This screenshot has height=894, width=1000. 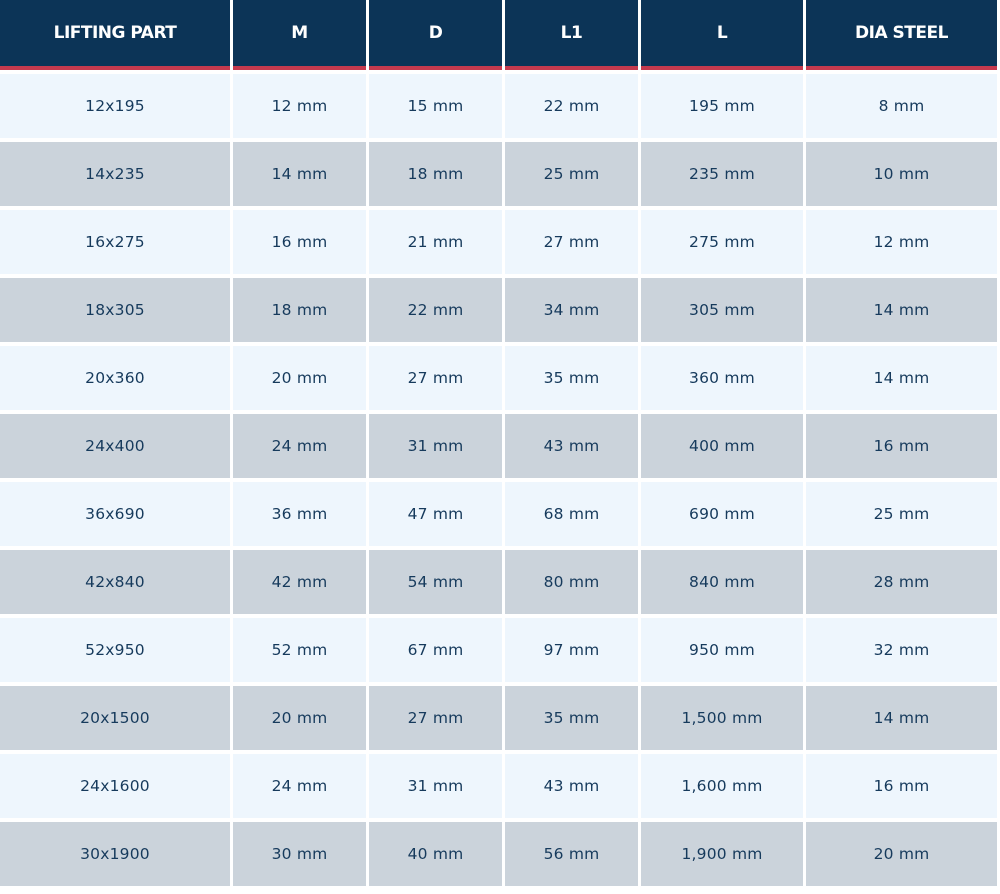 What do you see at coordinates (115, 446) in the screenshot?
I see `cell-lifting-part: 24x400` at bounding box center [115, 446].